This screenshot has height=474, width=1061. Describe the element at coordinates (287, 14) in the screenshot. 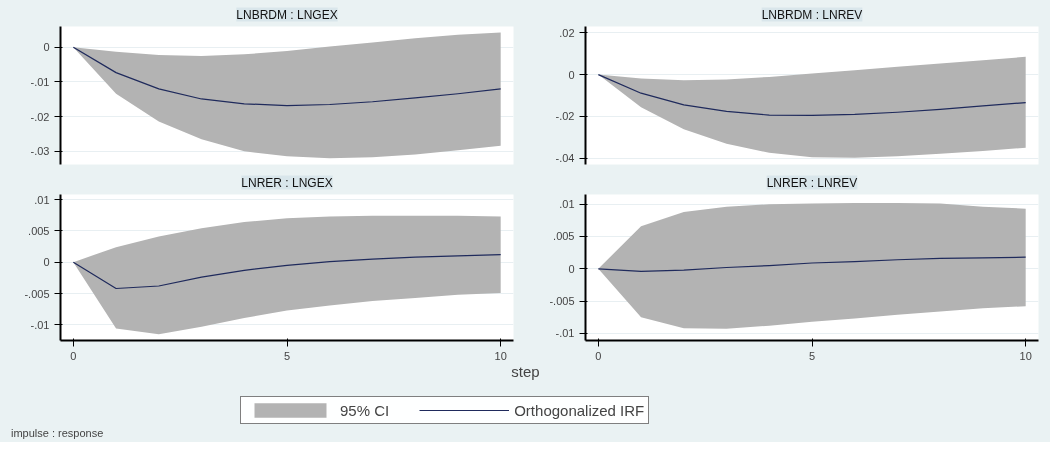

I see `chart-title: LNBRDM : LNGEX` at that location.